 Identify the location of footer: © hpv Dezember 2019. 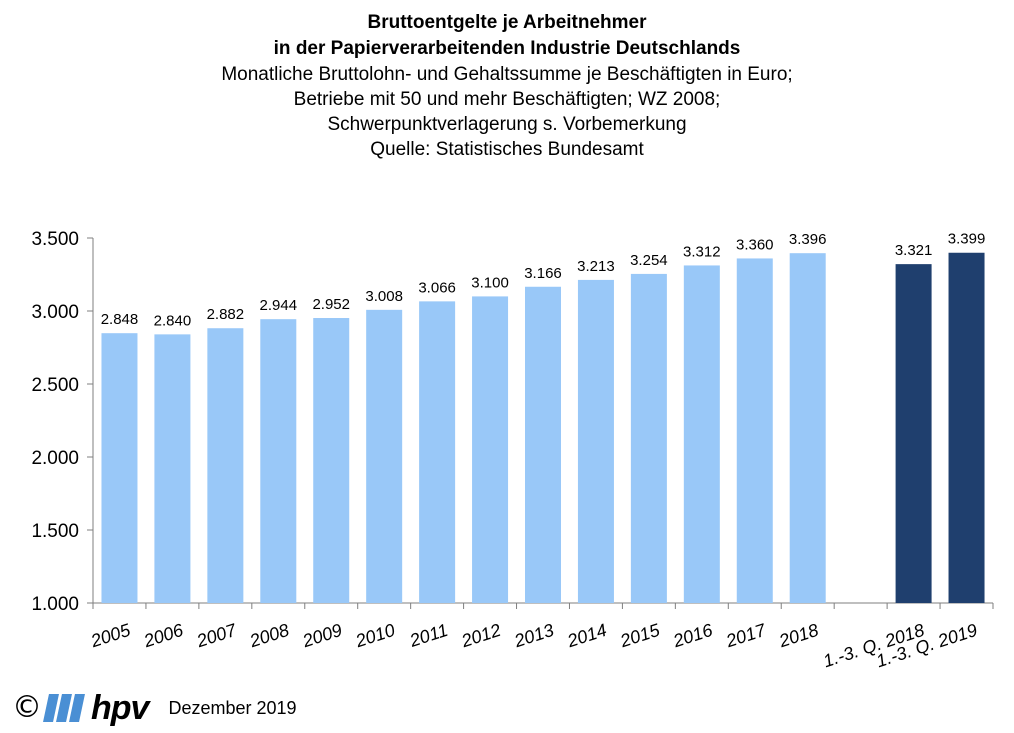
(154, 708).